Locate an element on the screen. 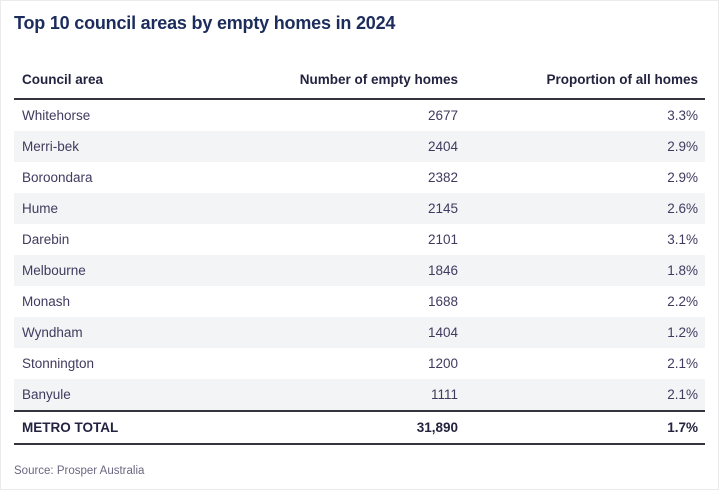  table-row: Monash 1688 2.2% is located at coordinates (359, 301).